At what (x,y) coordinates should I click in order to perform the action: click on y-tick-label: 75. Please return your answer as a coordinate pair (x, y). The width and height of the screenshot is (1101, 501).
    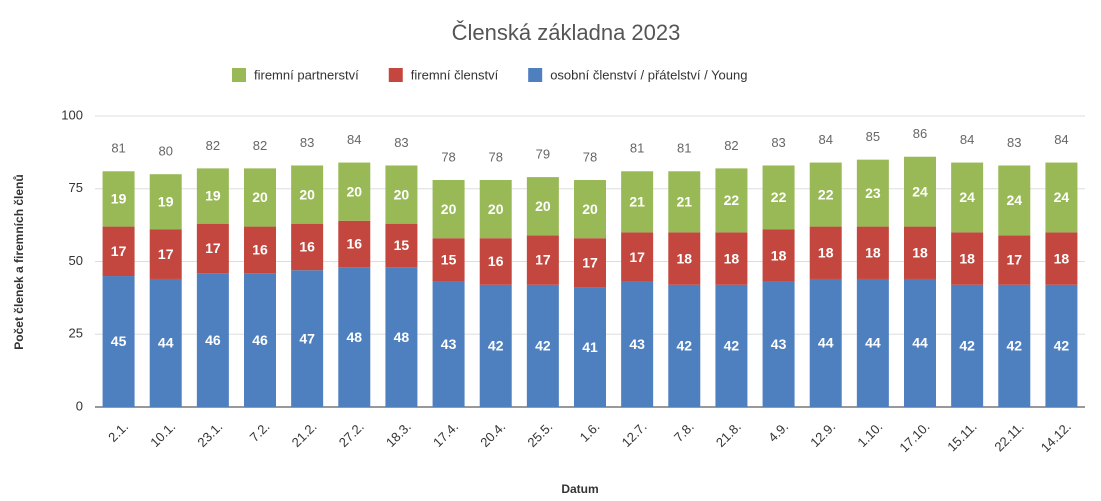
    Looking at the image, I should click on (76, 187).